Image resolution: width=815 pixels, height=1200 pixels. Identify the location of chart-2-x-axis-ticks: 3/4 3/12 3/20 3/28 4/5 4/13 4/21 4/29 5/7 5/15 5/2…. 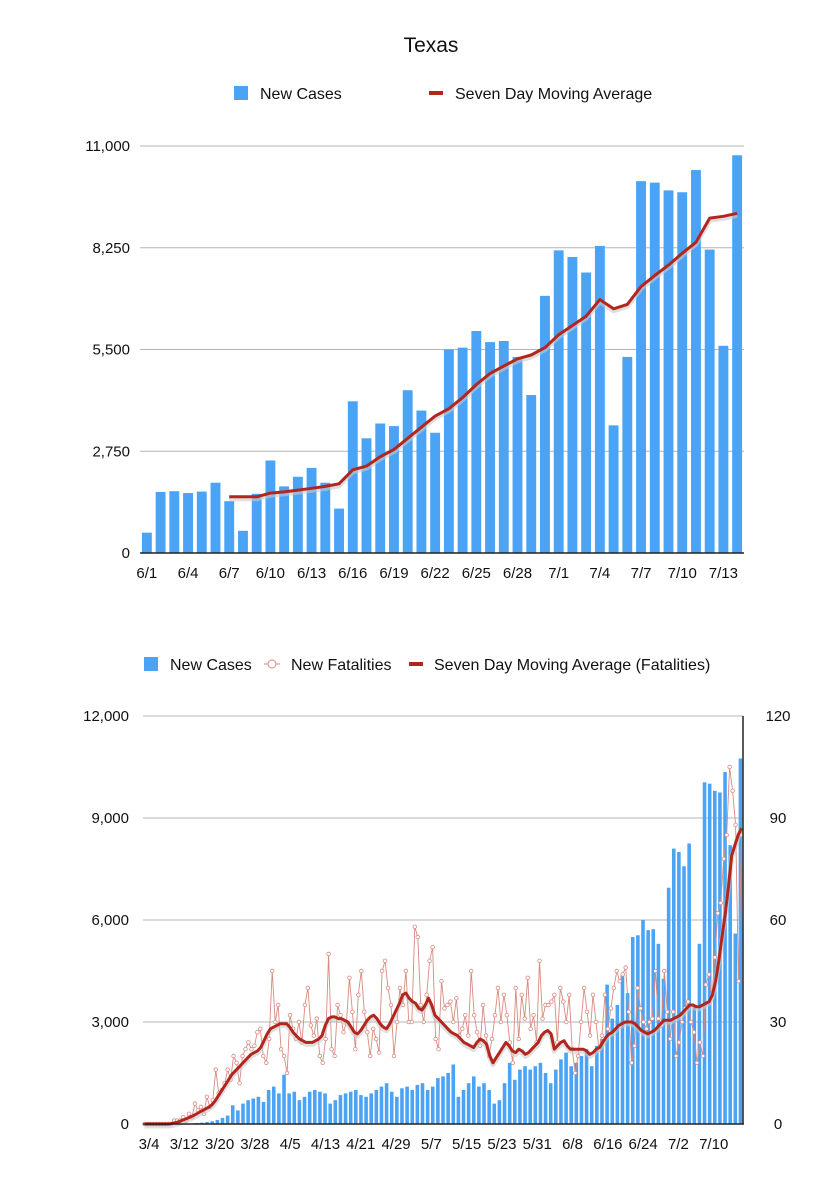
(434, 1144).